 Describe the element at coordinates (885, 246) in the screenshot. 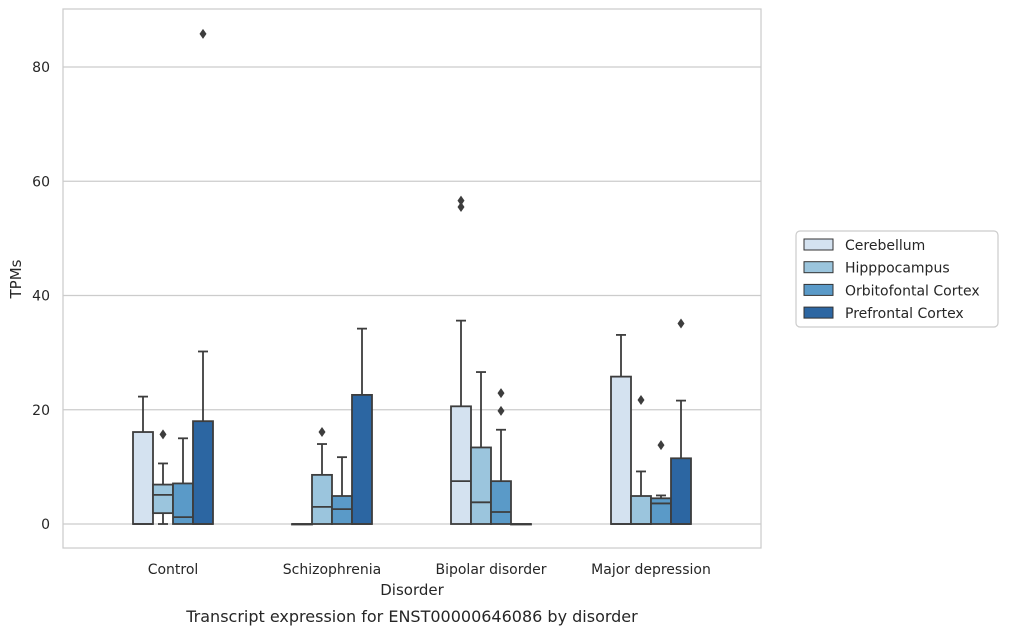

I see `legend-label: Cerebellum` at that location.